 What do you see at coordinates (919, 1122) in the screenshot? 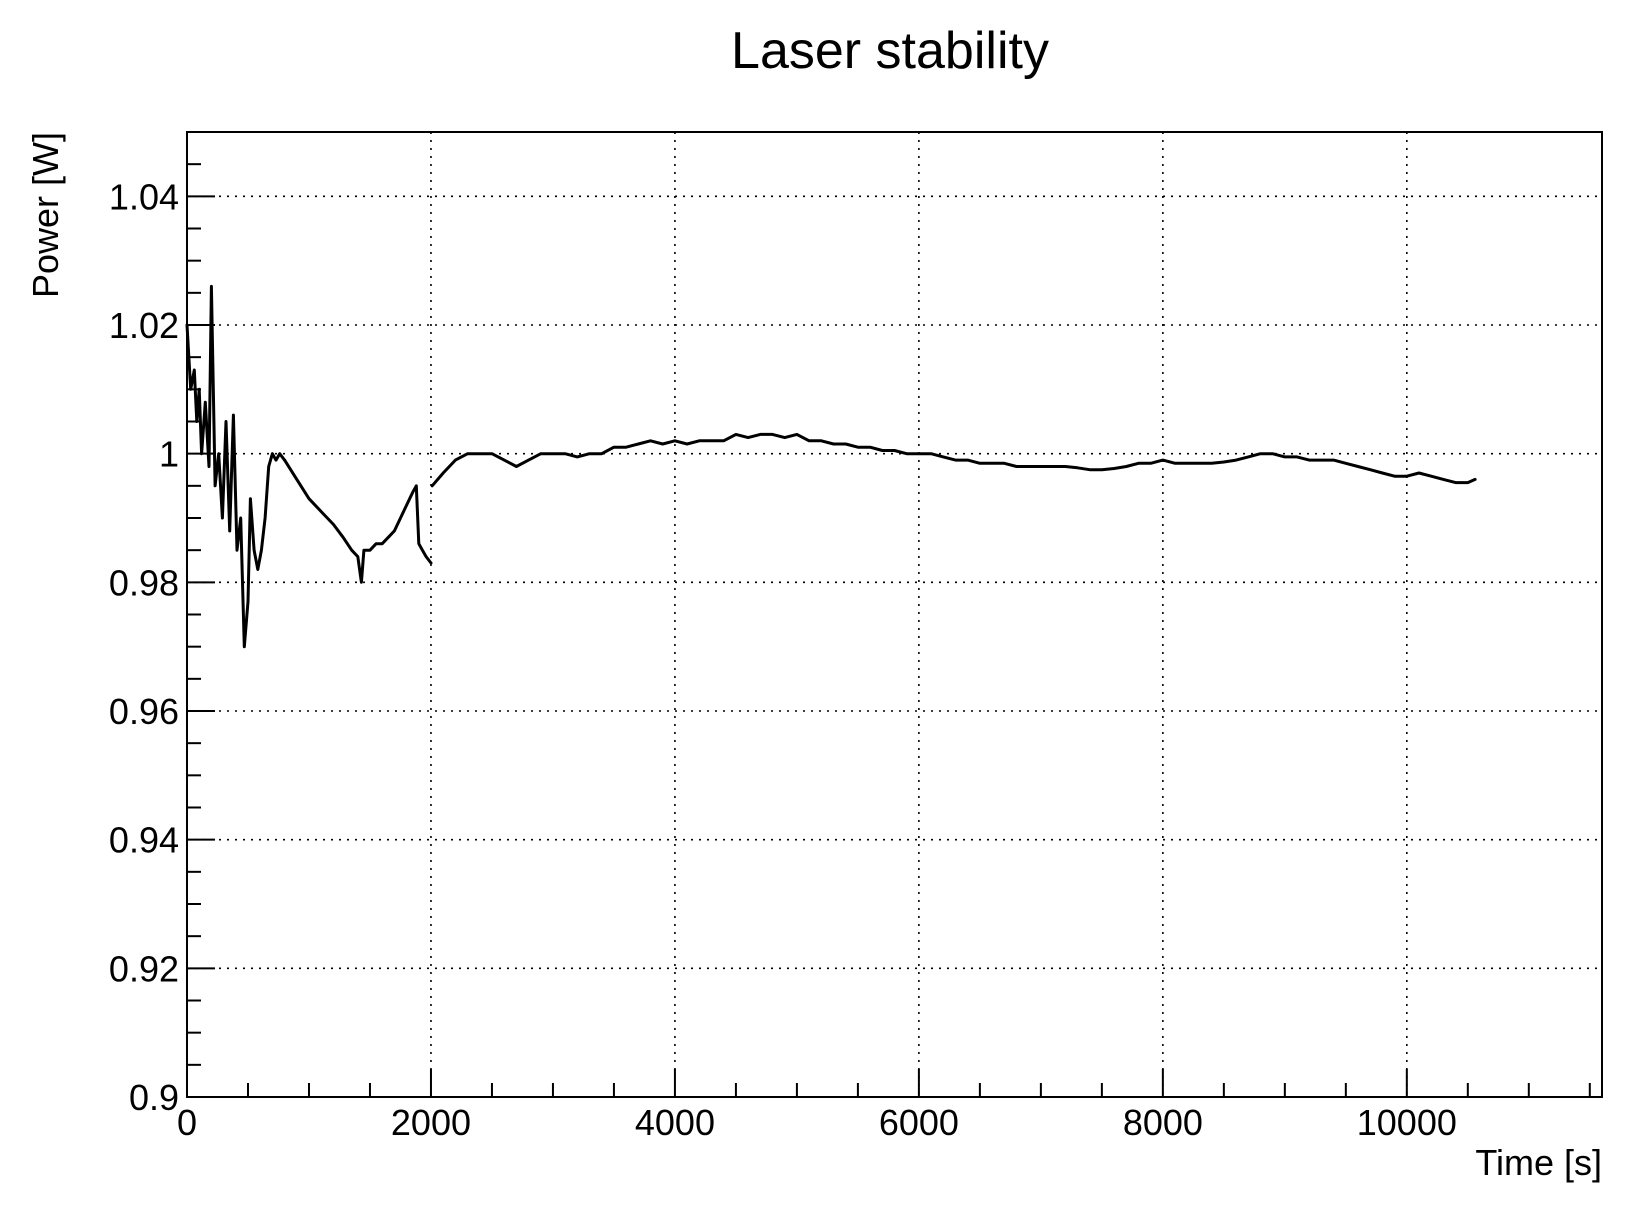
I see `x-tick-label: 6000` at bounding box center [919, 1122].